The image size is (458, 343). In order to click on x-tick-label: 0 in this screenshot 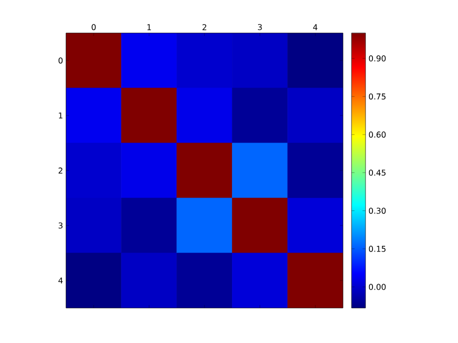, I will do `click(94, 27)`.